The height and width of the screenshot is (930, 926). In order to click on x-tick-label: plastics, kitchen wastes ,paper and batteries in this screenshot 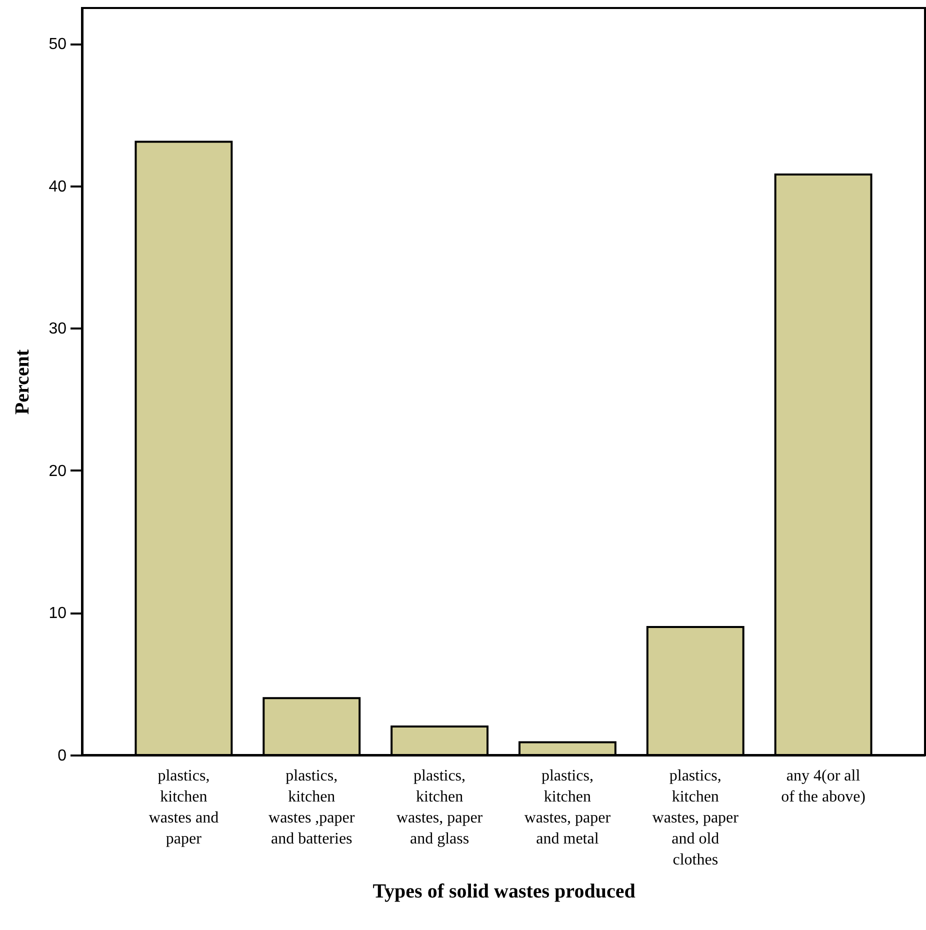, I will do `click(312, 808)`.